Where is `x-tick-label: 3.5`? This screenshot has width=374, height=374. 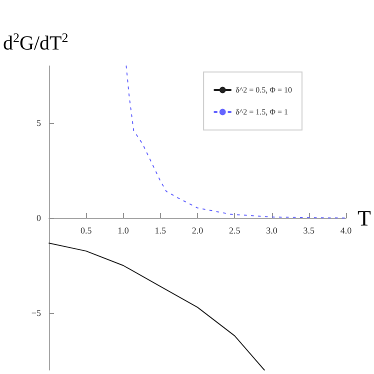
x-tick-label: 3.5 is located at coordinates (309, 231).